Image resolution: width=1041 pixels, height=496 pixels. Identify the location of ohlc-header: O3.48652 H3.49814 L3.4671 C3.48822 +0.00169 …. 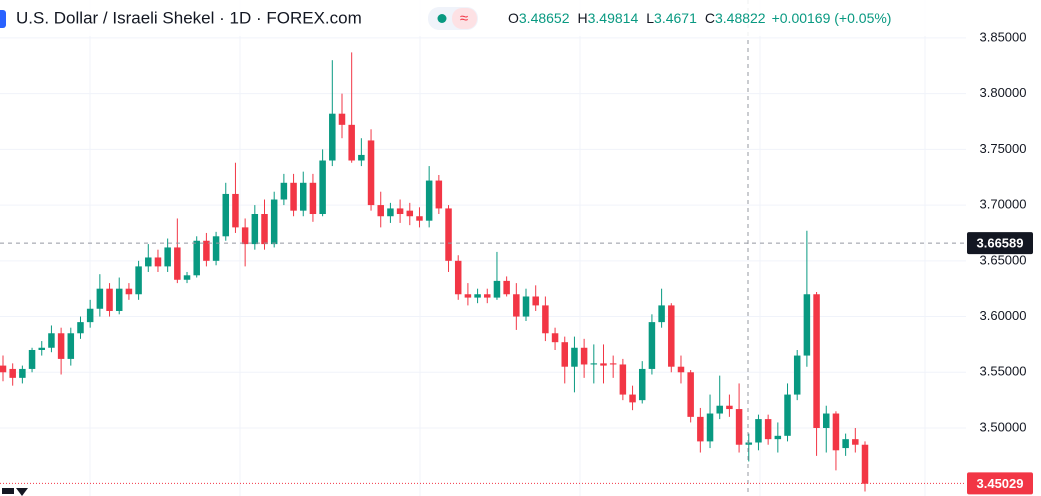
(699, 18).